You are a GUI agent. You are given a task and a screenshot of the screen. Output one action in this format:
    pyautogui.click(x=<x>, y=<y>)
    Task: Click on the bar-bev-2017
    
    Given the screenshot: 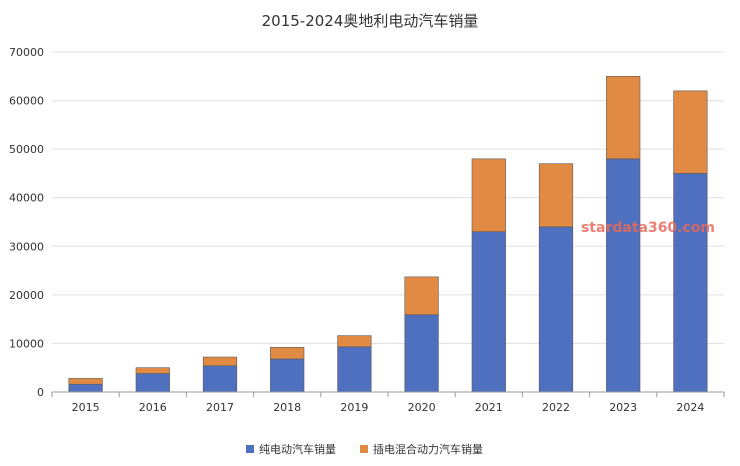 What is the action you would take?
    pyautogui.click(x=220, y=379)
    